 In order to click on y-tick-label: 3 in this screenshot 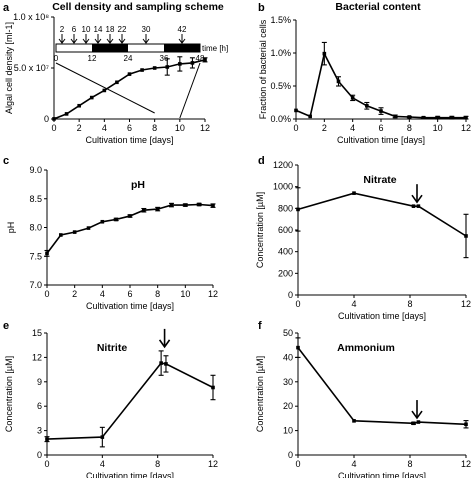, I will do `click(39, 431)`.